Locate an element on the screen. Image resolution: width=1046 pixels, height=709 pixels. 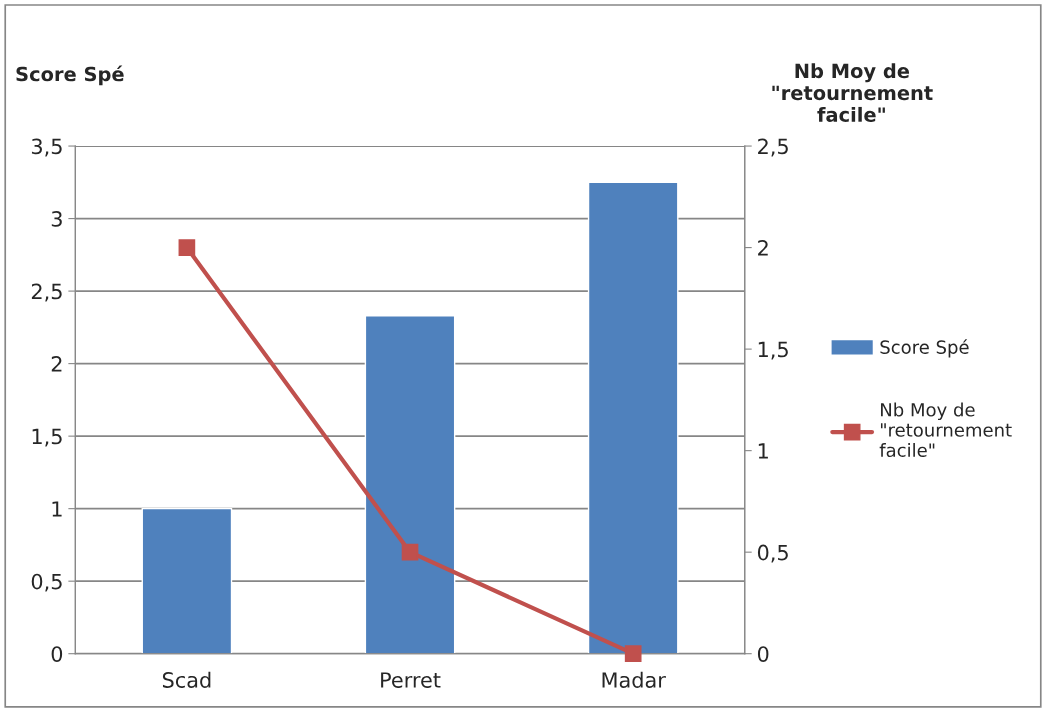
x-tick-label: Perret is located at coordinates (411, 680).